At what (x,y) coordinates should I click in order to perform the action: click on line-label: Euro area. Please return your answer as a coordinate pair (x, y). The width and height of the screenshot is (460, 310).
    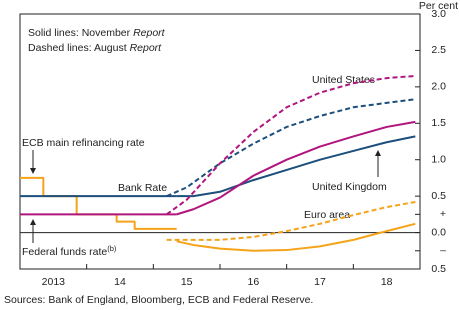
    Looking at the image, I should click on (327, 215).